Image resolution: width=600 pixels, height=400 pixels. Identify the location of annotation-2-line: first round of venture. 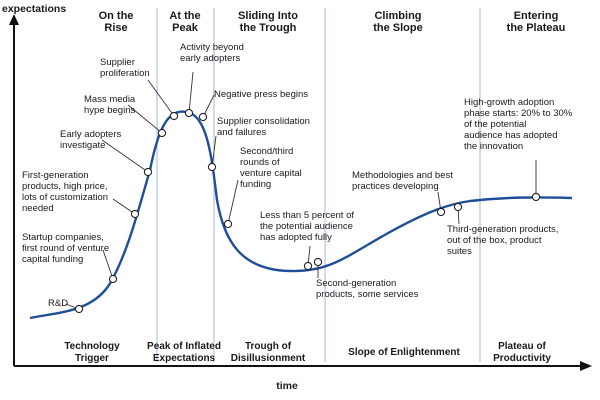
(65, 248).